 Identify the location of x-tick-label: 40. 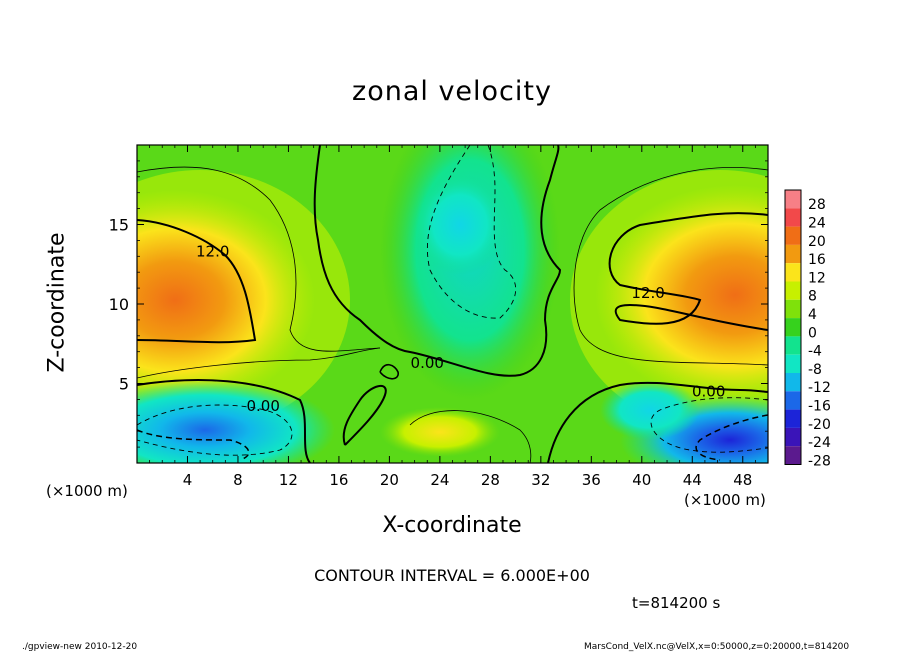
(641, 480).